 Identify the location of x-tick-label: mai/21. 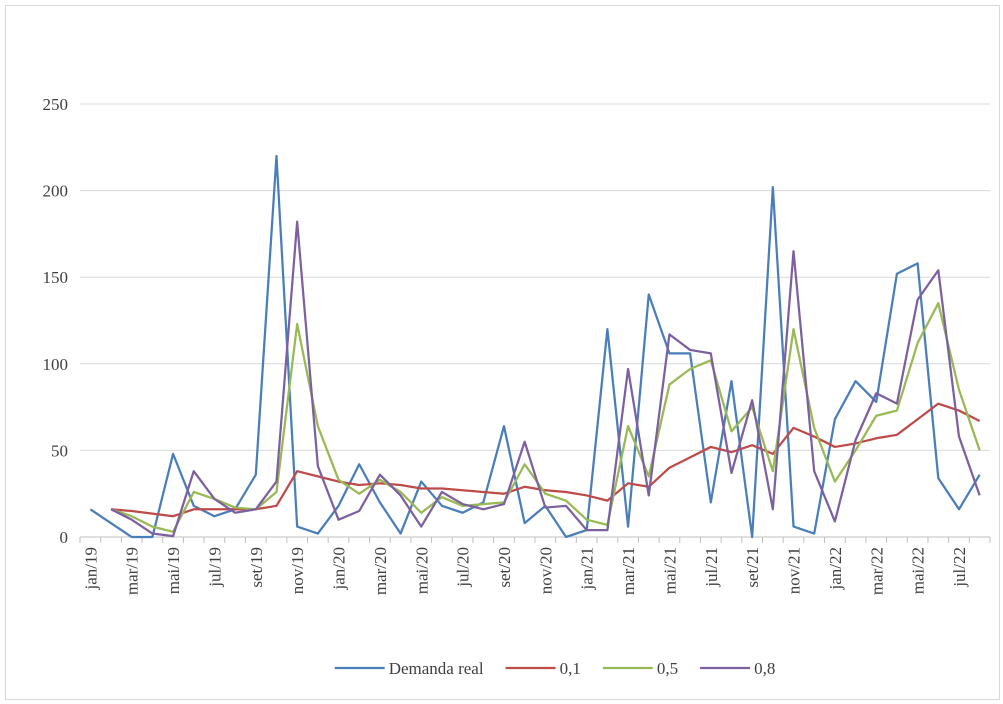
(669, 570).